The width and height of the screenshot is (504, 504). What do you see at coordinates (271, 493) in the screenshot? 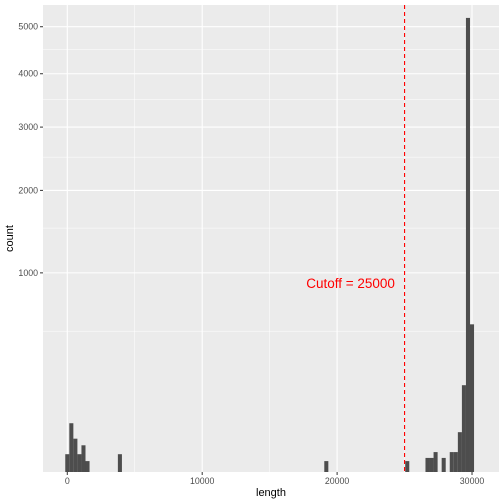
I see `x-axis-title: length` at bounding box center [271, 493].